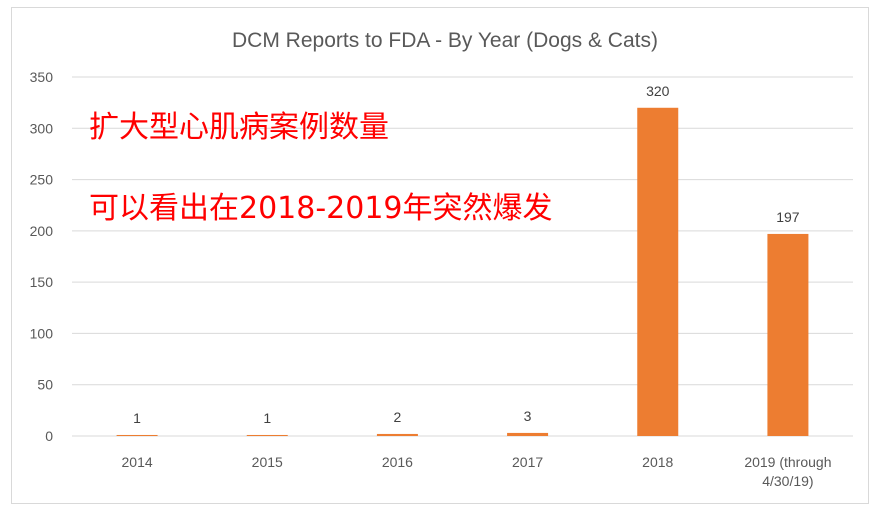  What do you see at coordinates (657, 462) in the screenshot?
I see `x-tick-label: 2018` at bounding box center [657, 462].